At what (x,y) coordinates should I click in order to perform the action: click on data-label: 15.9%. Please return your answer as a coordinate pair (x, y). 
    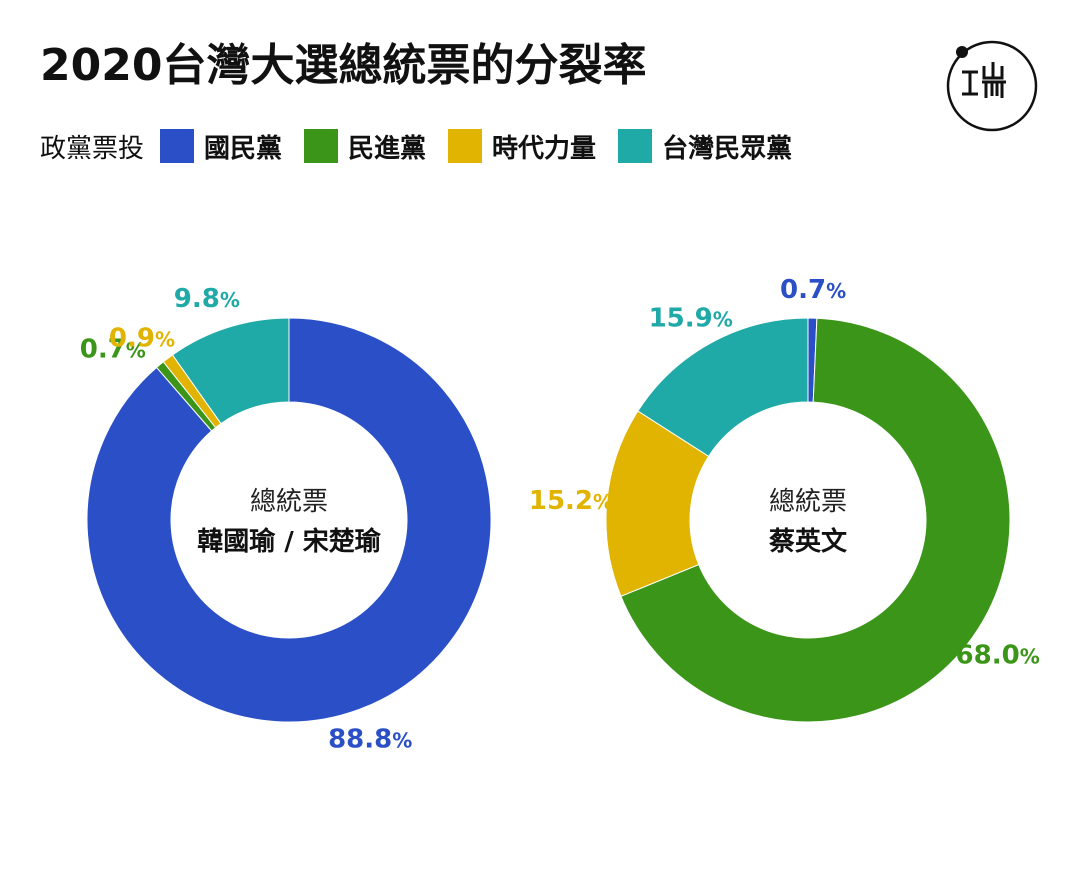
    Looking at the image, I should click on (691, 318).